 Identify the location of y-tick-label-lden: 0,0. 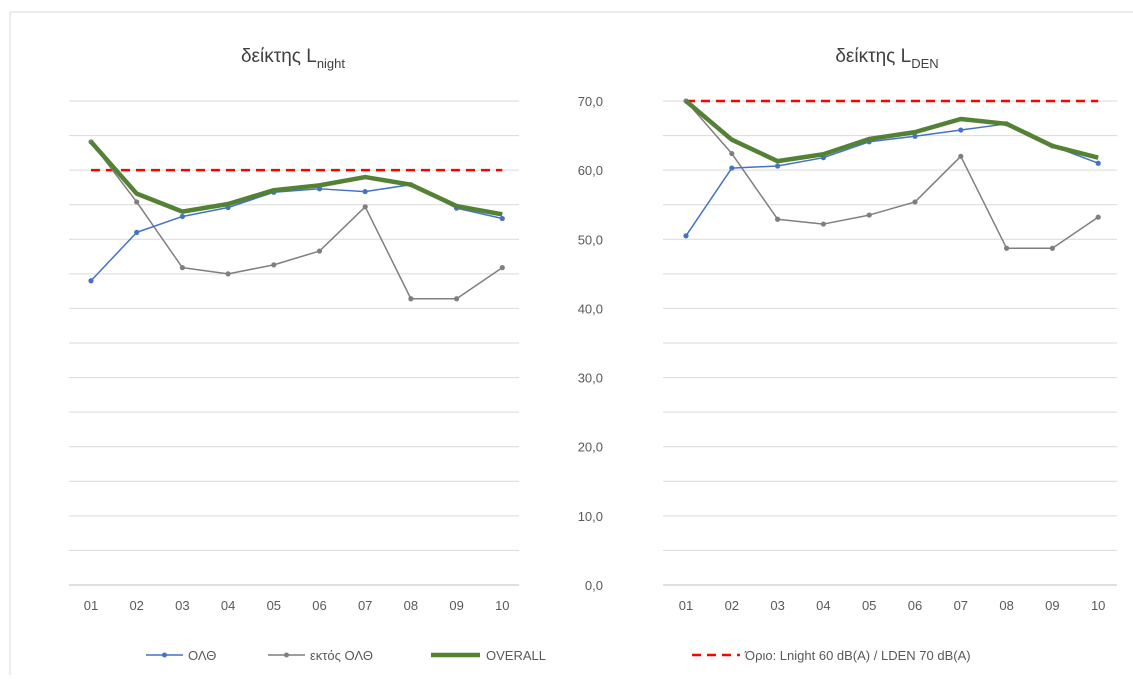
(594, 585).